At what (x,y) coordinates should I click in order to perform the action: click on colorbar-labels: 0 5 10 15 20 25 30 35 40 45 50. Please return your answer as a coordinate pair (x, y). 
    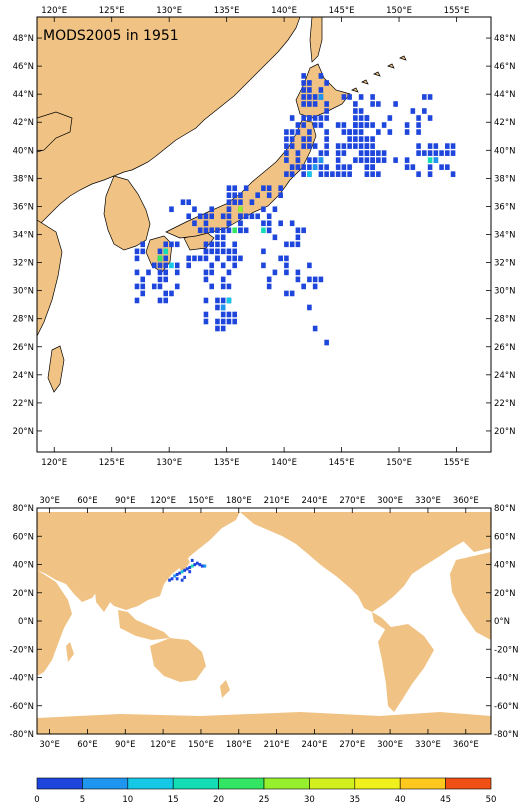
    Looking at the image, I should click on (265, 800).